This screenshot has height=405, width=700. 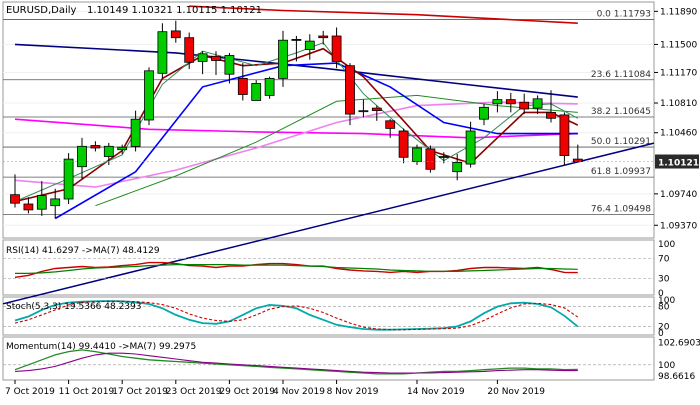 I want to click on symbol-label: EURUSD,Daily, so click(x=41, y=10).